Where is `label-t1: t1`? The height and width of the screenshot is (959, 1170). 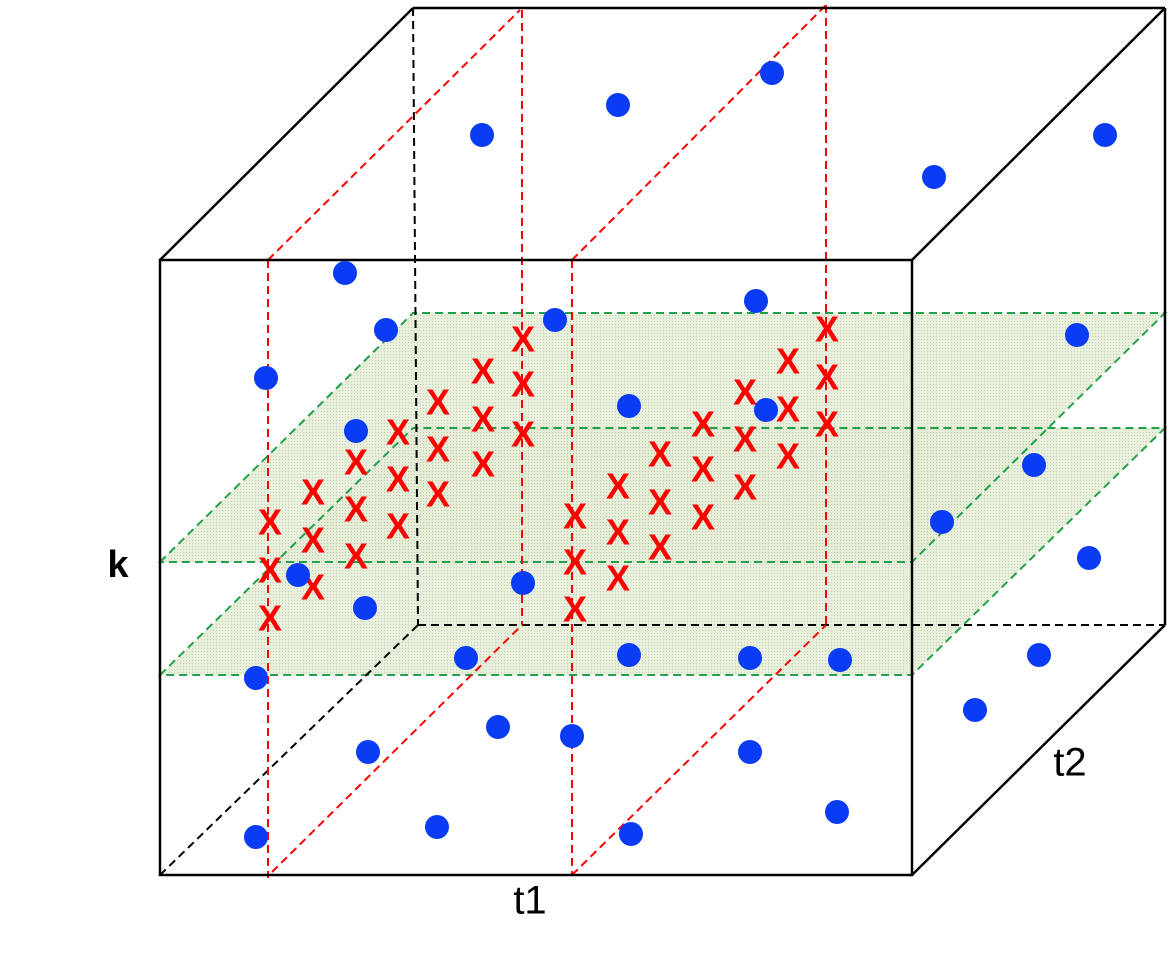 label-t1: t1 is located at coordinates (529, 901).